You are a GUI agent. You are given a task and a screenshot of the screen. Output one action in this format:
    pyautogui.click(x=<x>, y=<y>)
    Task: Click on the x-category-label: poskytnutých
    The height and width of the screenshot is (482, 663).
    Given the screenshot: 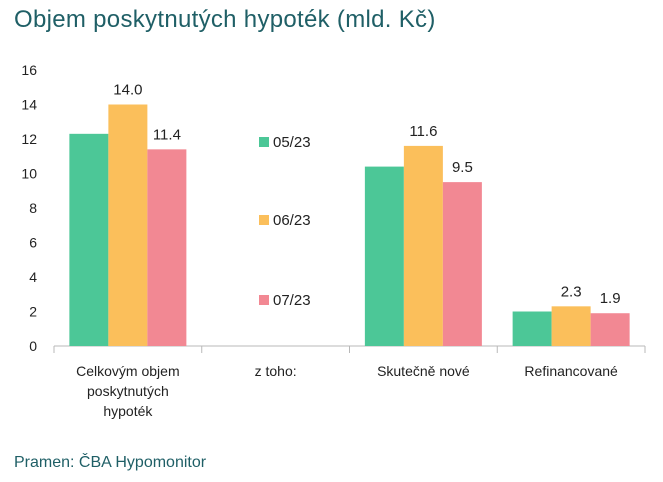 What is the action you would take?
    pyautogui.click(x=128, y=391)
    